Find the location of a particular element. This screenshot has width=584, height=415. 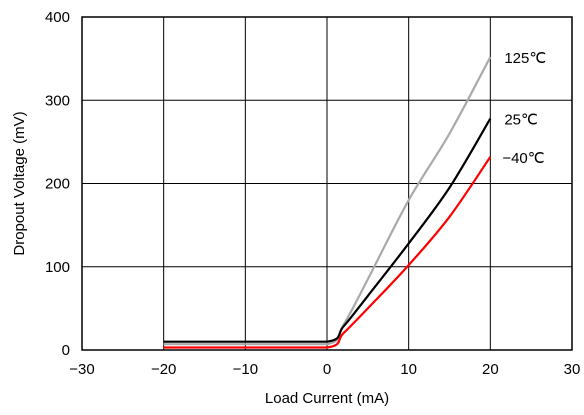

y-tick-label: 100 is located at coordinates (57, 267).